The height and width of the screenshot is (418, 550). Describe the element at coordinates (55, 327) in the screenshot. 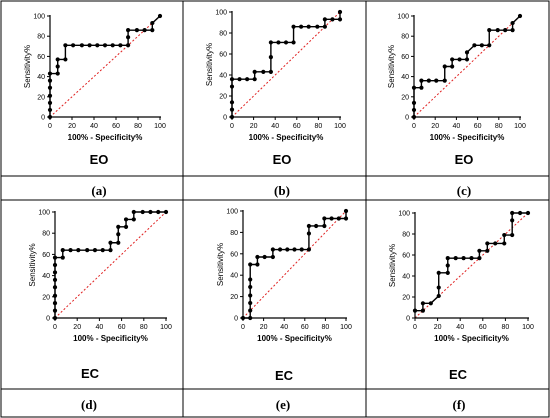

I see `x-tick-label-d: 0` at that location.